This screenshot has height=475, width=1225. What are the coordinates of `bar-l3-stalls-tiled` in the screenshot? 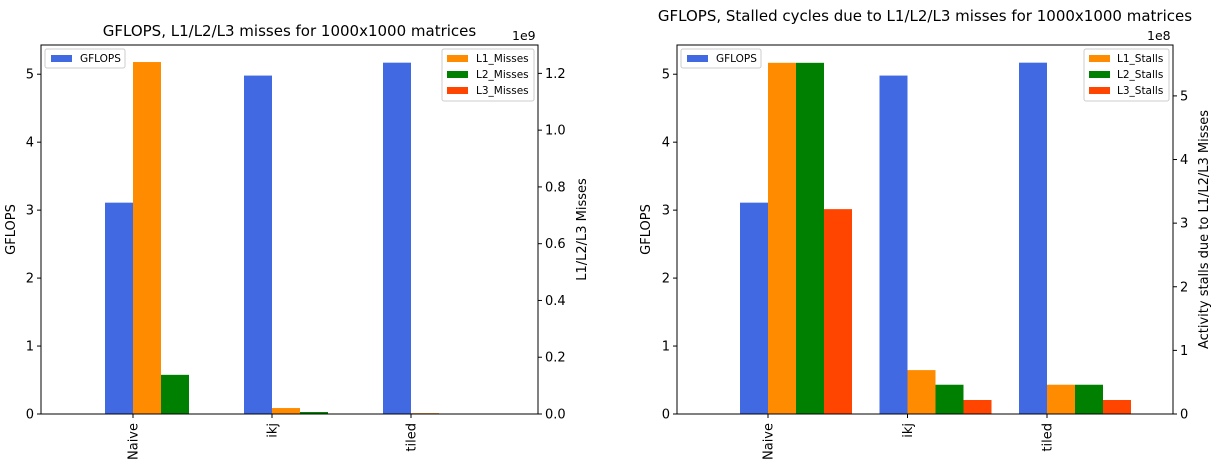 It's located at (1117, 407).